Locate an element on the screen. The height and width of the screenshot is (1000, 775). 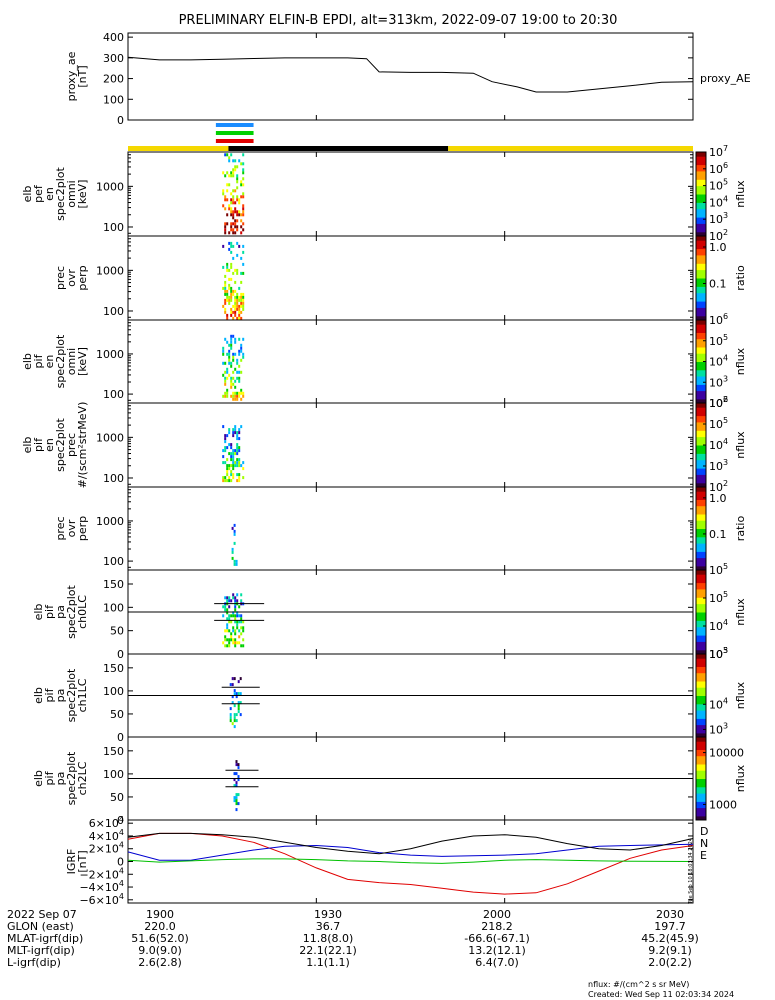
spec-ylabel-2-line-0: prec is located at coordinates (60, 278).